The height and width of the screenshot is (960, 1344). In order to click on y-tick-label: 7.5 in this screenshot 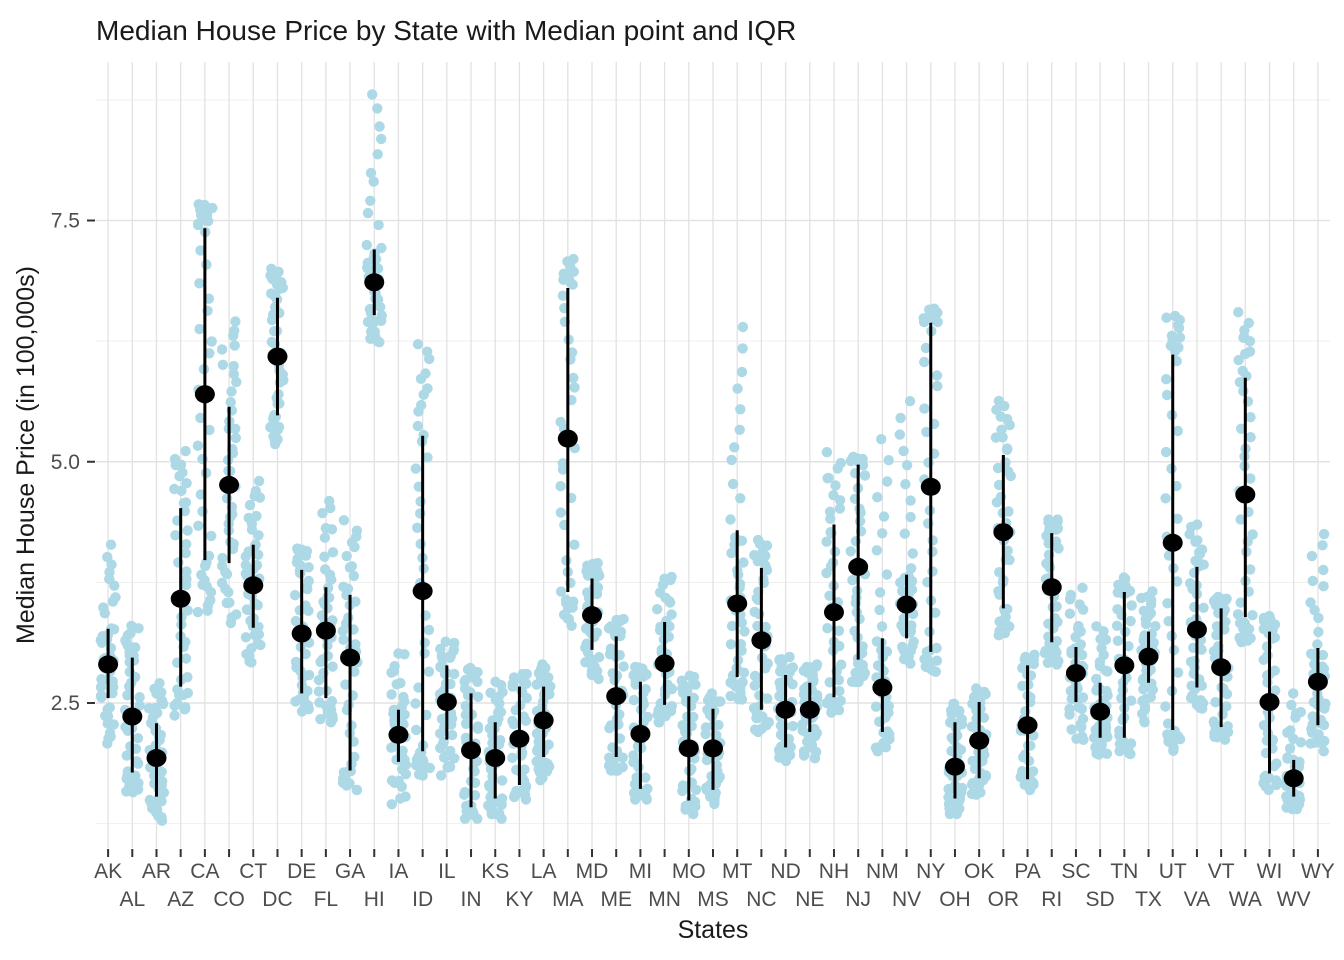, I will do `click(65, 221)`.